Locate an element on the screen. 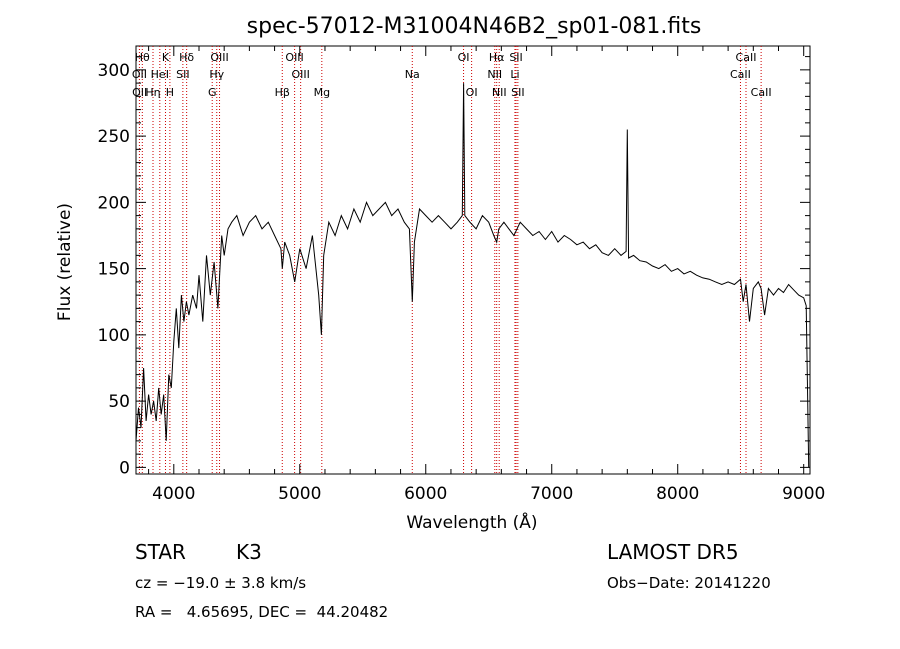 Image resolution: width=900 pixels, height=649 pixels. y-tick-label-4: 200 is located at coordinates (114, 203).